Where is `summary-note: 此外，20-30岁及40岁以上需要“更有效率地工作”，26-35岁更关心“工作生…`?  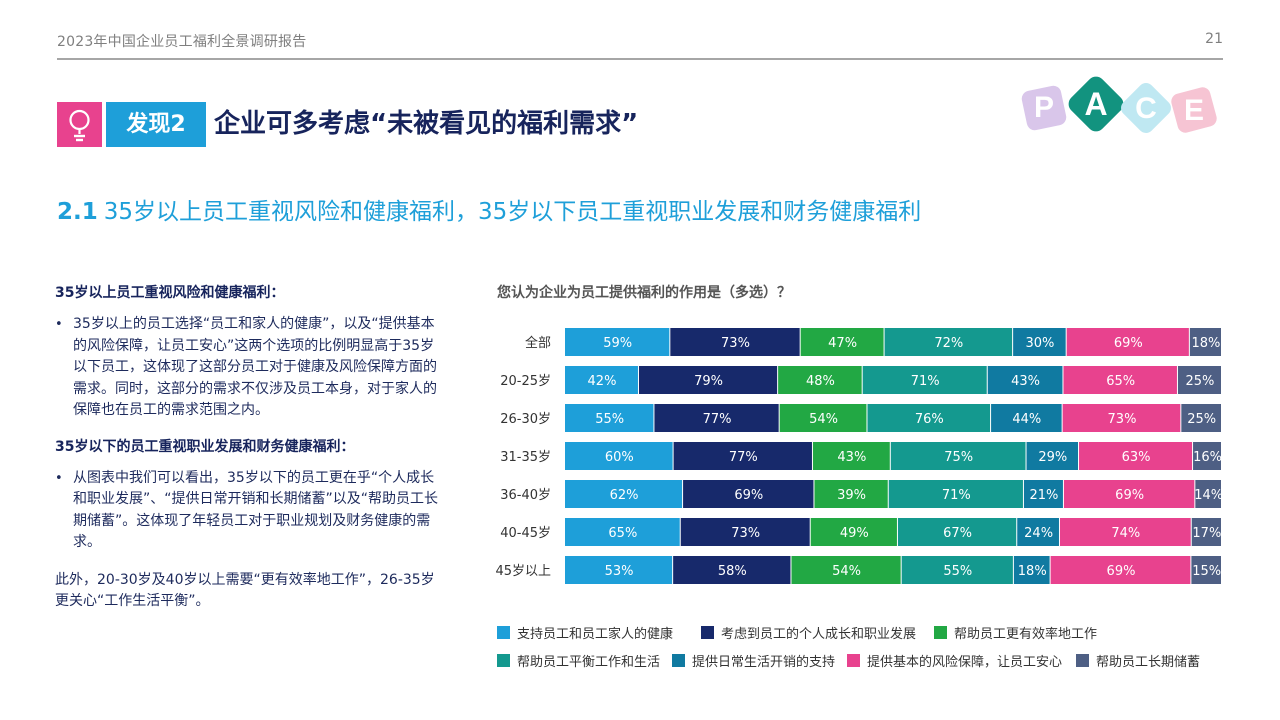
summary-note: 此外，20-30岁及40岁以上需要“更有效率地工作”，26-35岁更关心“工作生… is located at coordinates (245, 590).